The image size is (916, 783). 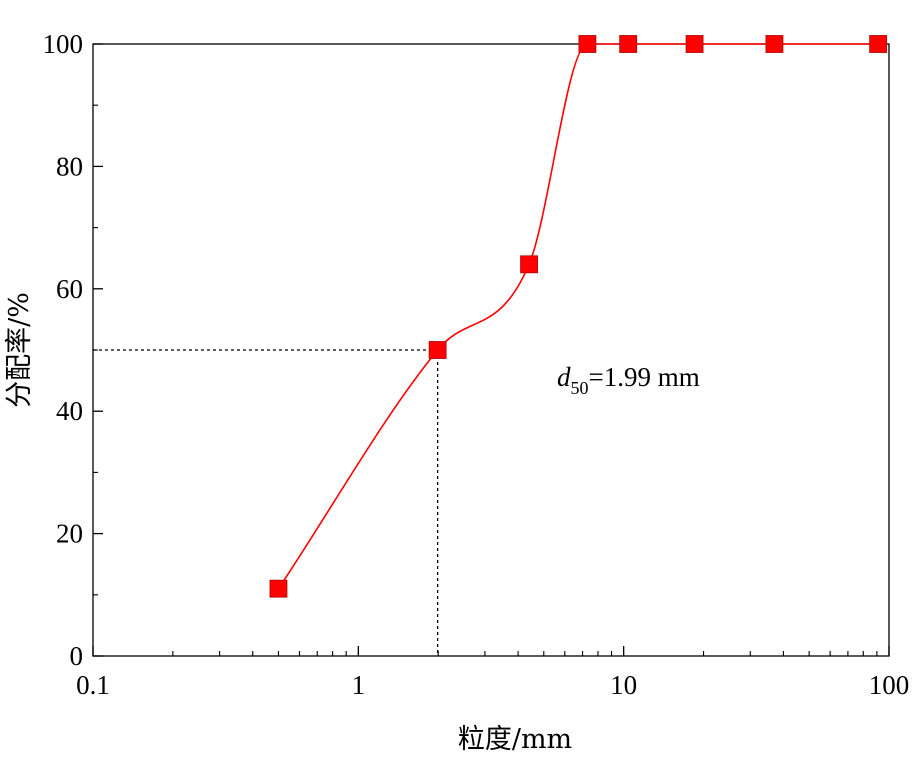 I want to click on y-tick-label: 40, so click(x=69, y=411).